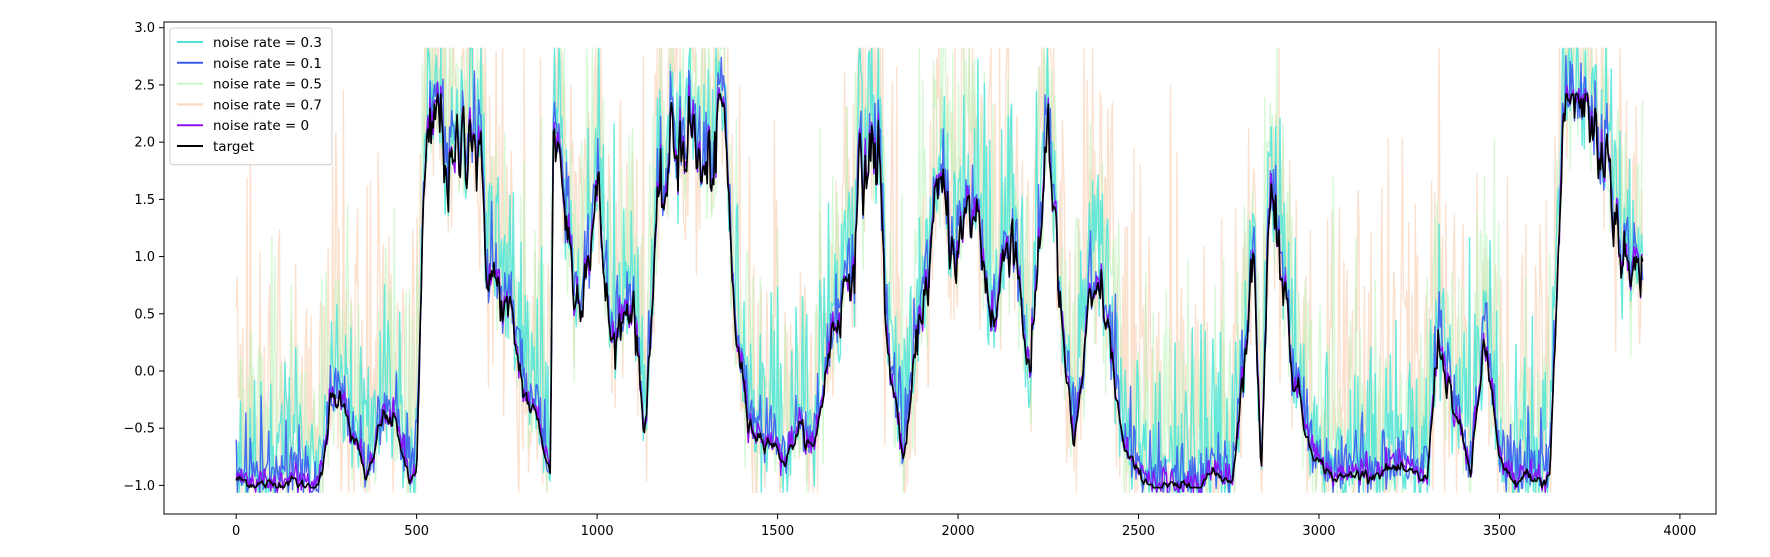 Image resolution: width=1770 pixels, height=557 pixels. What do you see at coordinates (139, 429) in the screenshot?
I see `y-tick-label: −0.5` at bounding box center [139, 429].